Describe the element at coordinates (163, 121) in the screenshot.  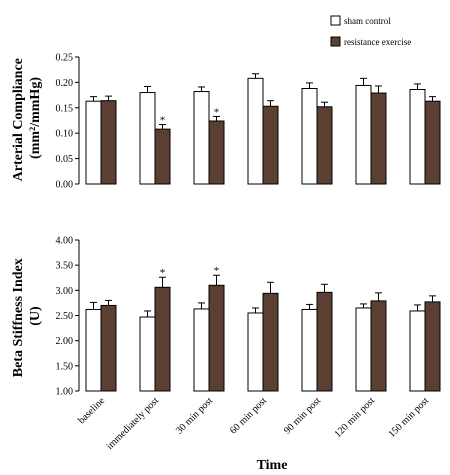
I see `arterial-compliance-significance-1: *` at that location.